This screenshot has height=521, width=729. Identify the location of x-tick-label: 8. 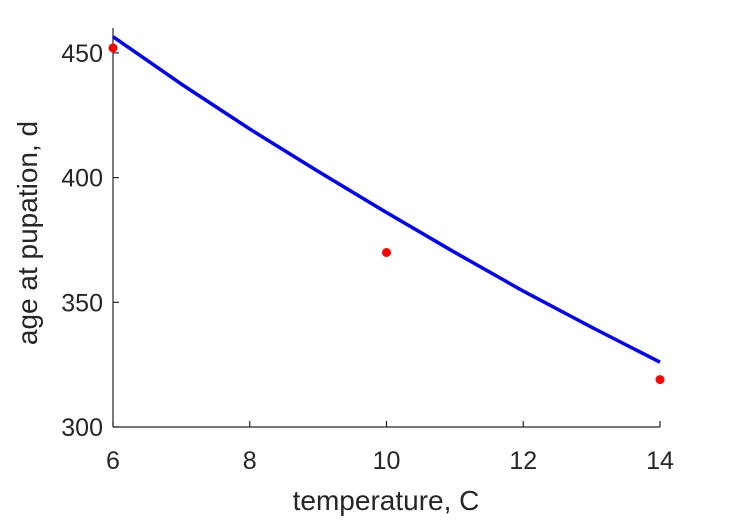
(250, 461).